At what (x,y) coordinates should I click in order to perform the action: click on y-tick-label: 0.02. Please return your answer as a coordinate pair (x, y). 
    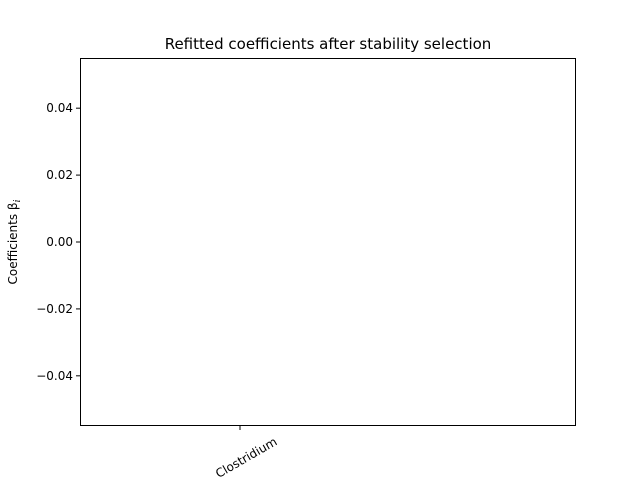
    Looking at the image, I should click on (59, 175).